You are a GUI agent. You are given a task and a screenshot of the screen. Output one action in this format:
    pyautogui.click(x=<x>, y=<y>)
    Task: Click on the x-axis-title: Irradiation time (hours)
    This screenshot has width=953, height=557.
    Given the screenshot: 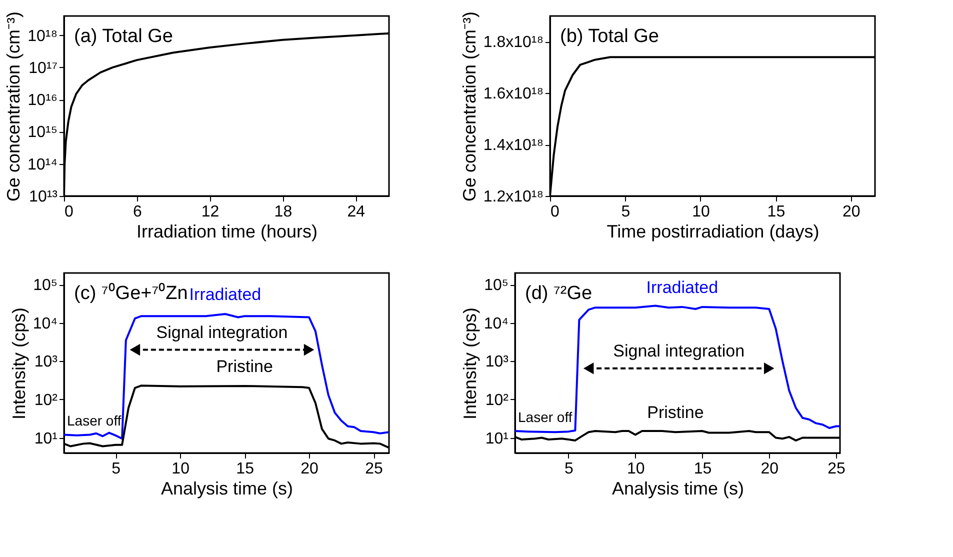 What is the action you would take?
    pyautogui.click(x=227, y=232)
    